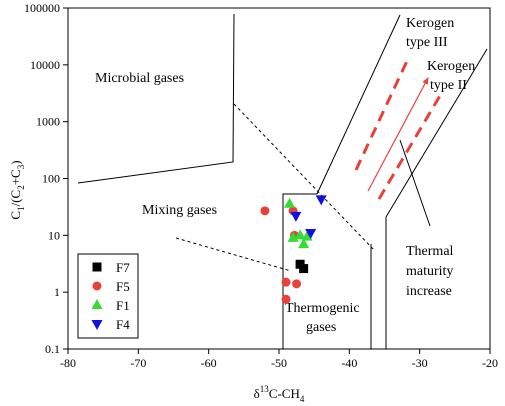 The image size is (505, 406). I want to click on mixing-lower-dashed, so click(233, 254).